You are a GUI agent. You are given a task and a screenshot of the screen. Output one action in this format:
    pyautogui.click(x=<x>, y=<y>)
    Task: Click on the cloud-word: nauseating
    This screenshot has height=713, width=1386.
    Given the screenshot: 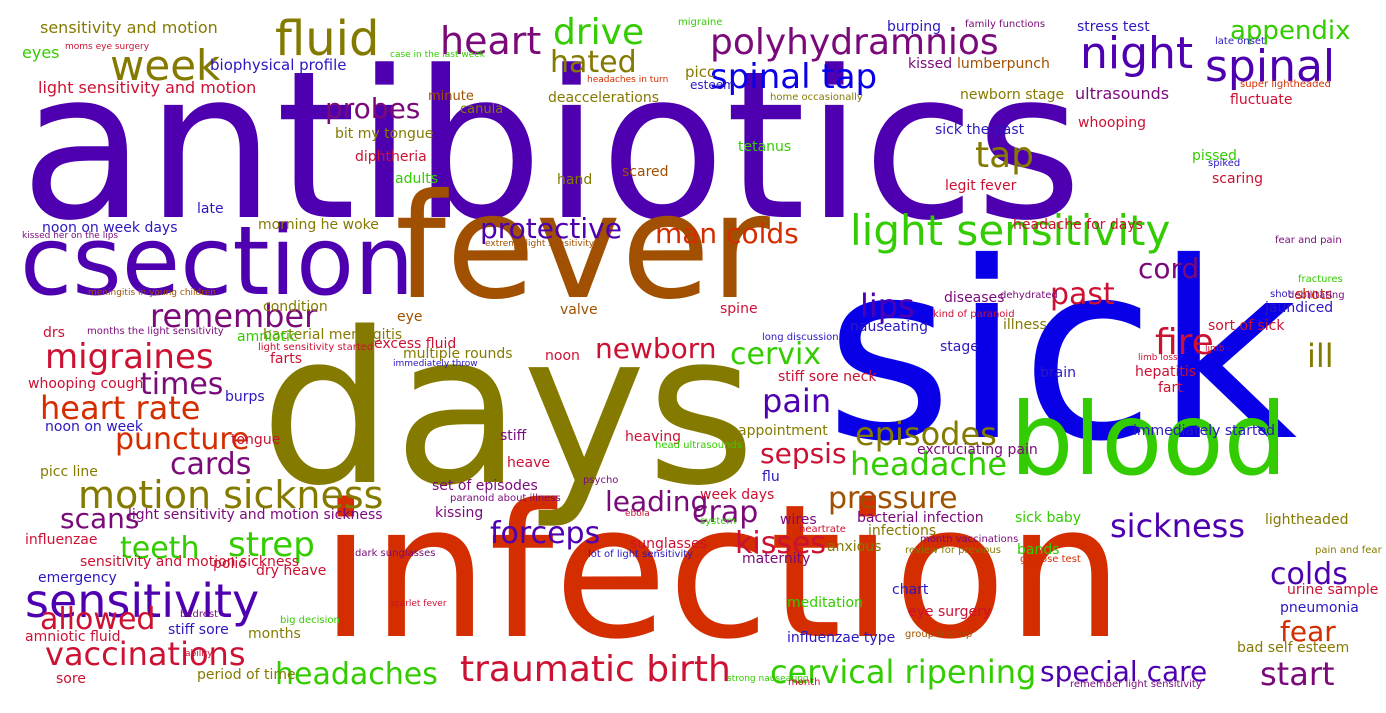 What is the action you would take?
    pyautogui.click(x=889, y=327)
    